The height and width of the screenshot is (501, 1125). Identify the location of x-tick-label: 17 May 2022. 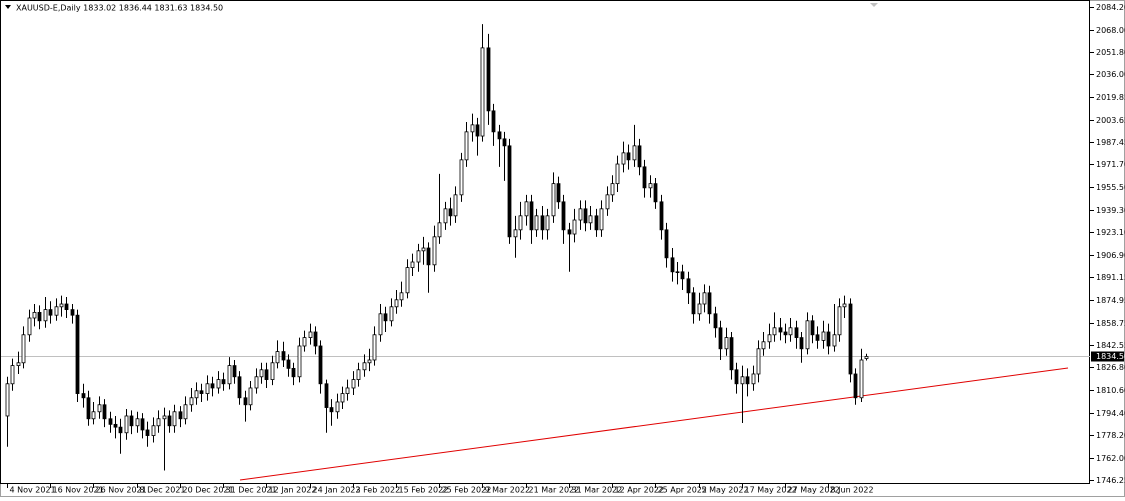
(771, 490).